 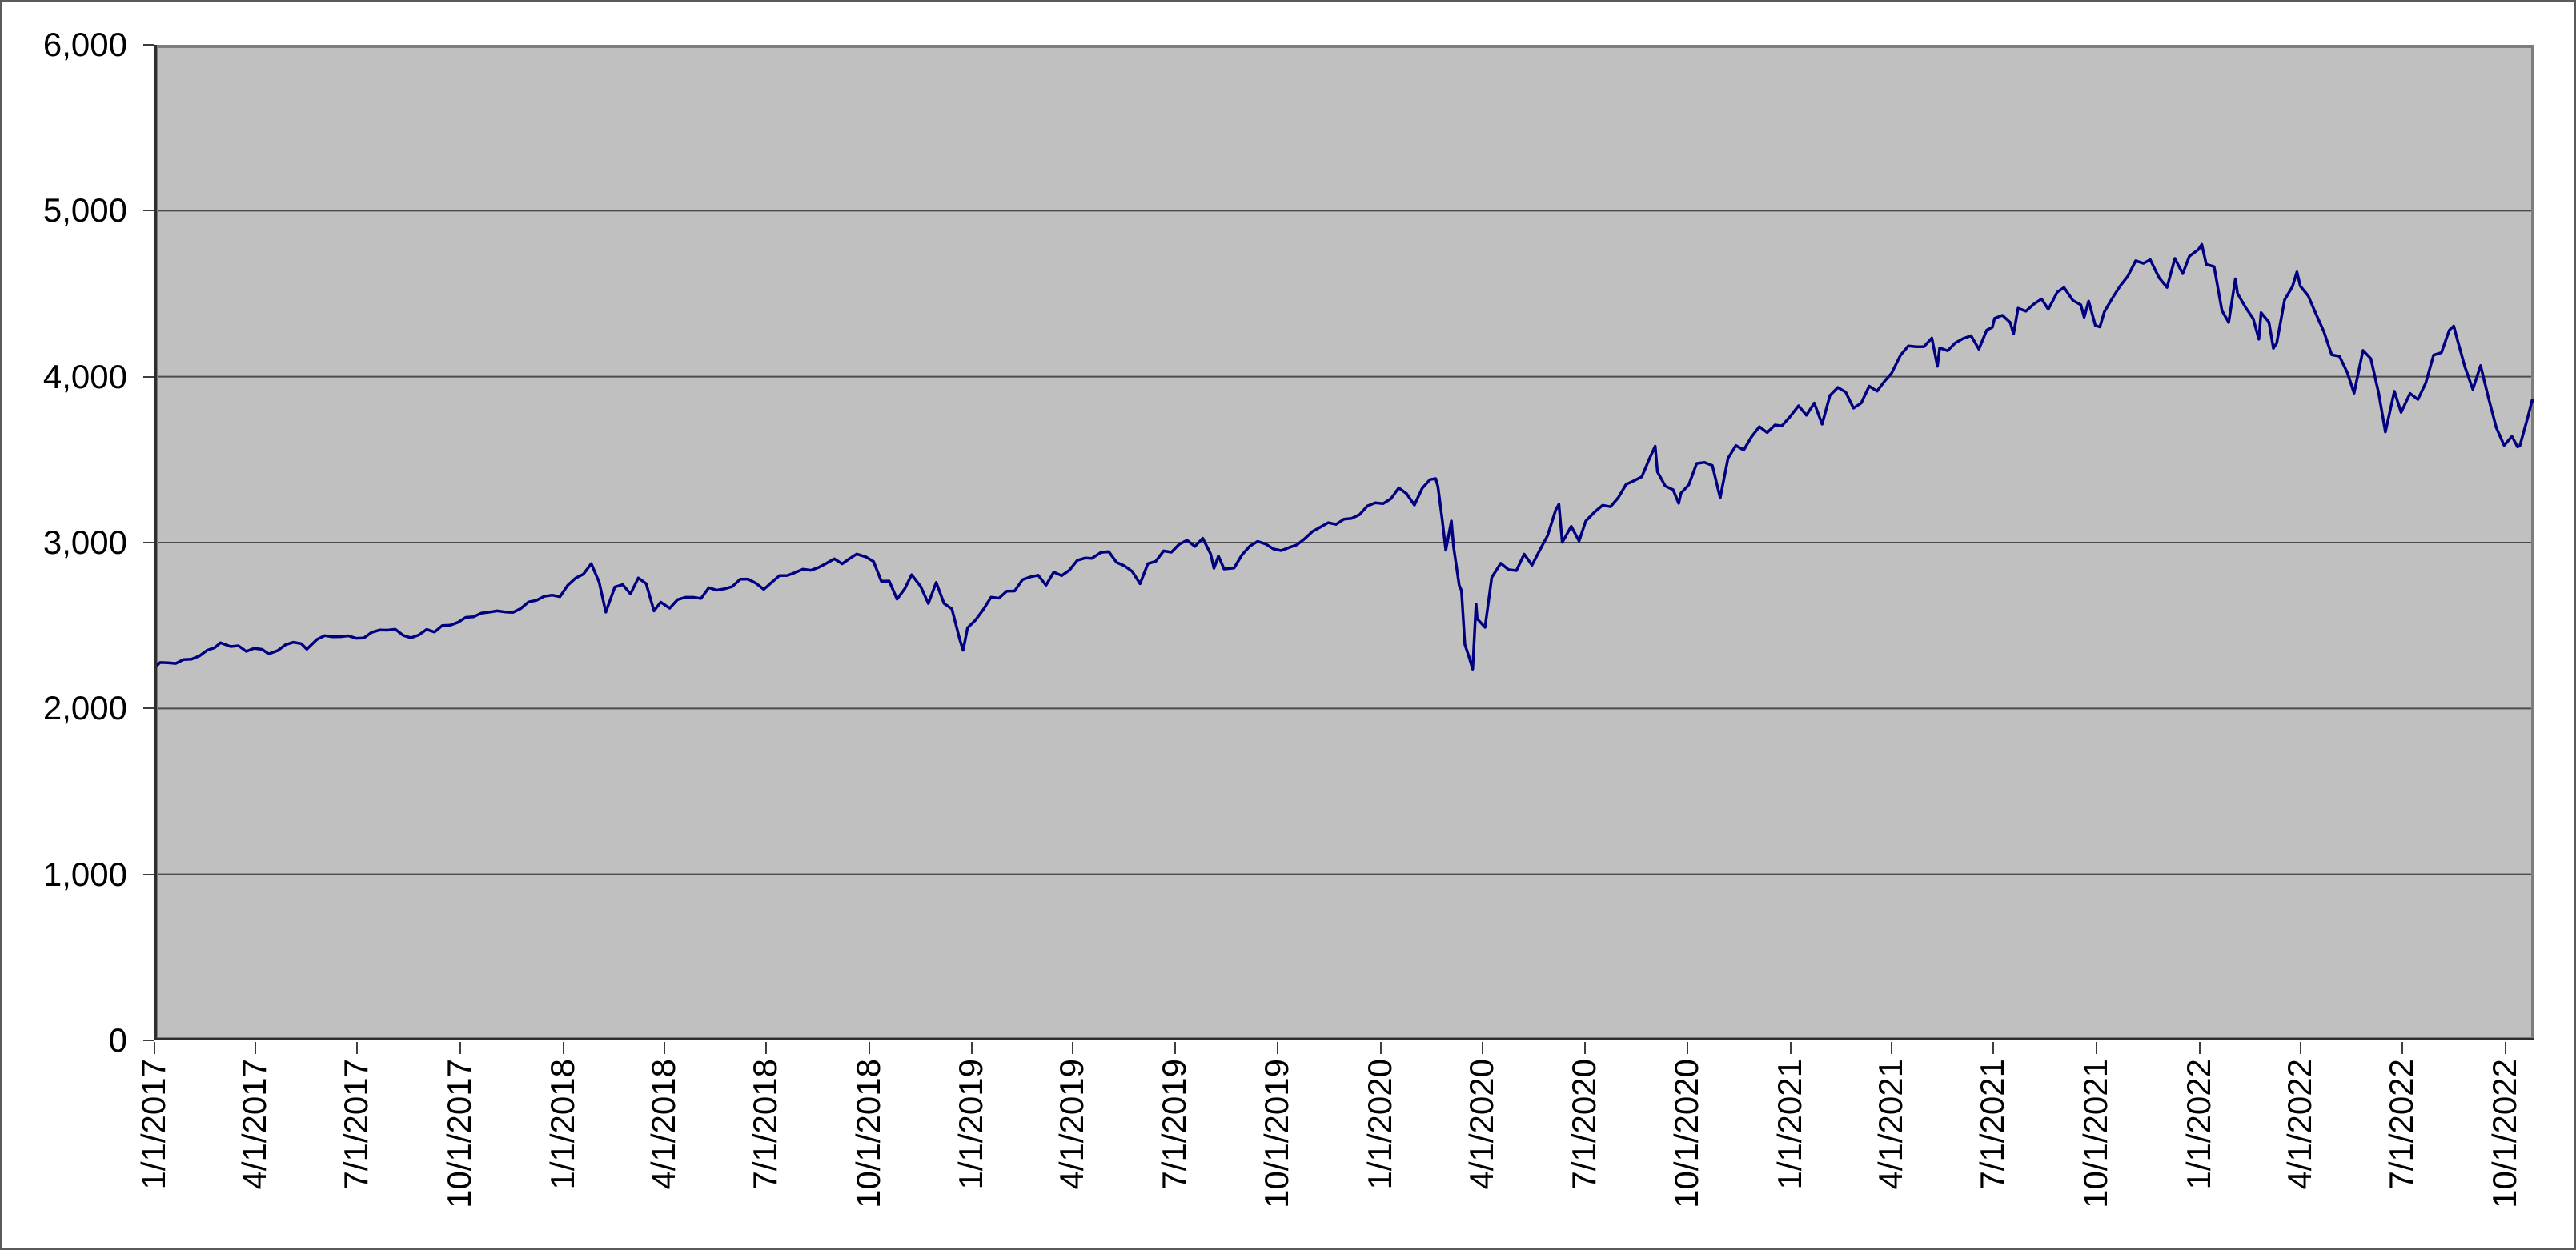 I want to click on x-axis-tick-label: 10/1/2018, so click(x=868, y=1133).